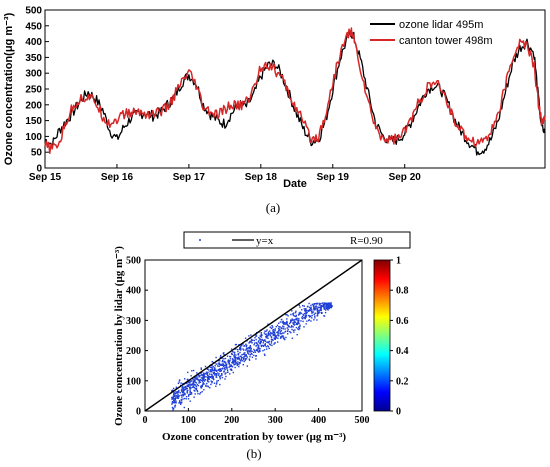 The width and height of the screenshot is (550, 467). Describe the element at coordinates (9, 88) in the screenshot. I see `line-chart-y-label: Ozone concentration(μg m⁻³)` at that location.